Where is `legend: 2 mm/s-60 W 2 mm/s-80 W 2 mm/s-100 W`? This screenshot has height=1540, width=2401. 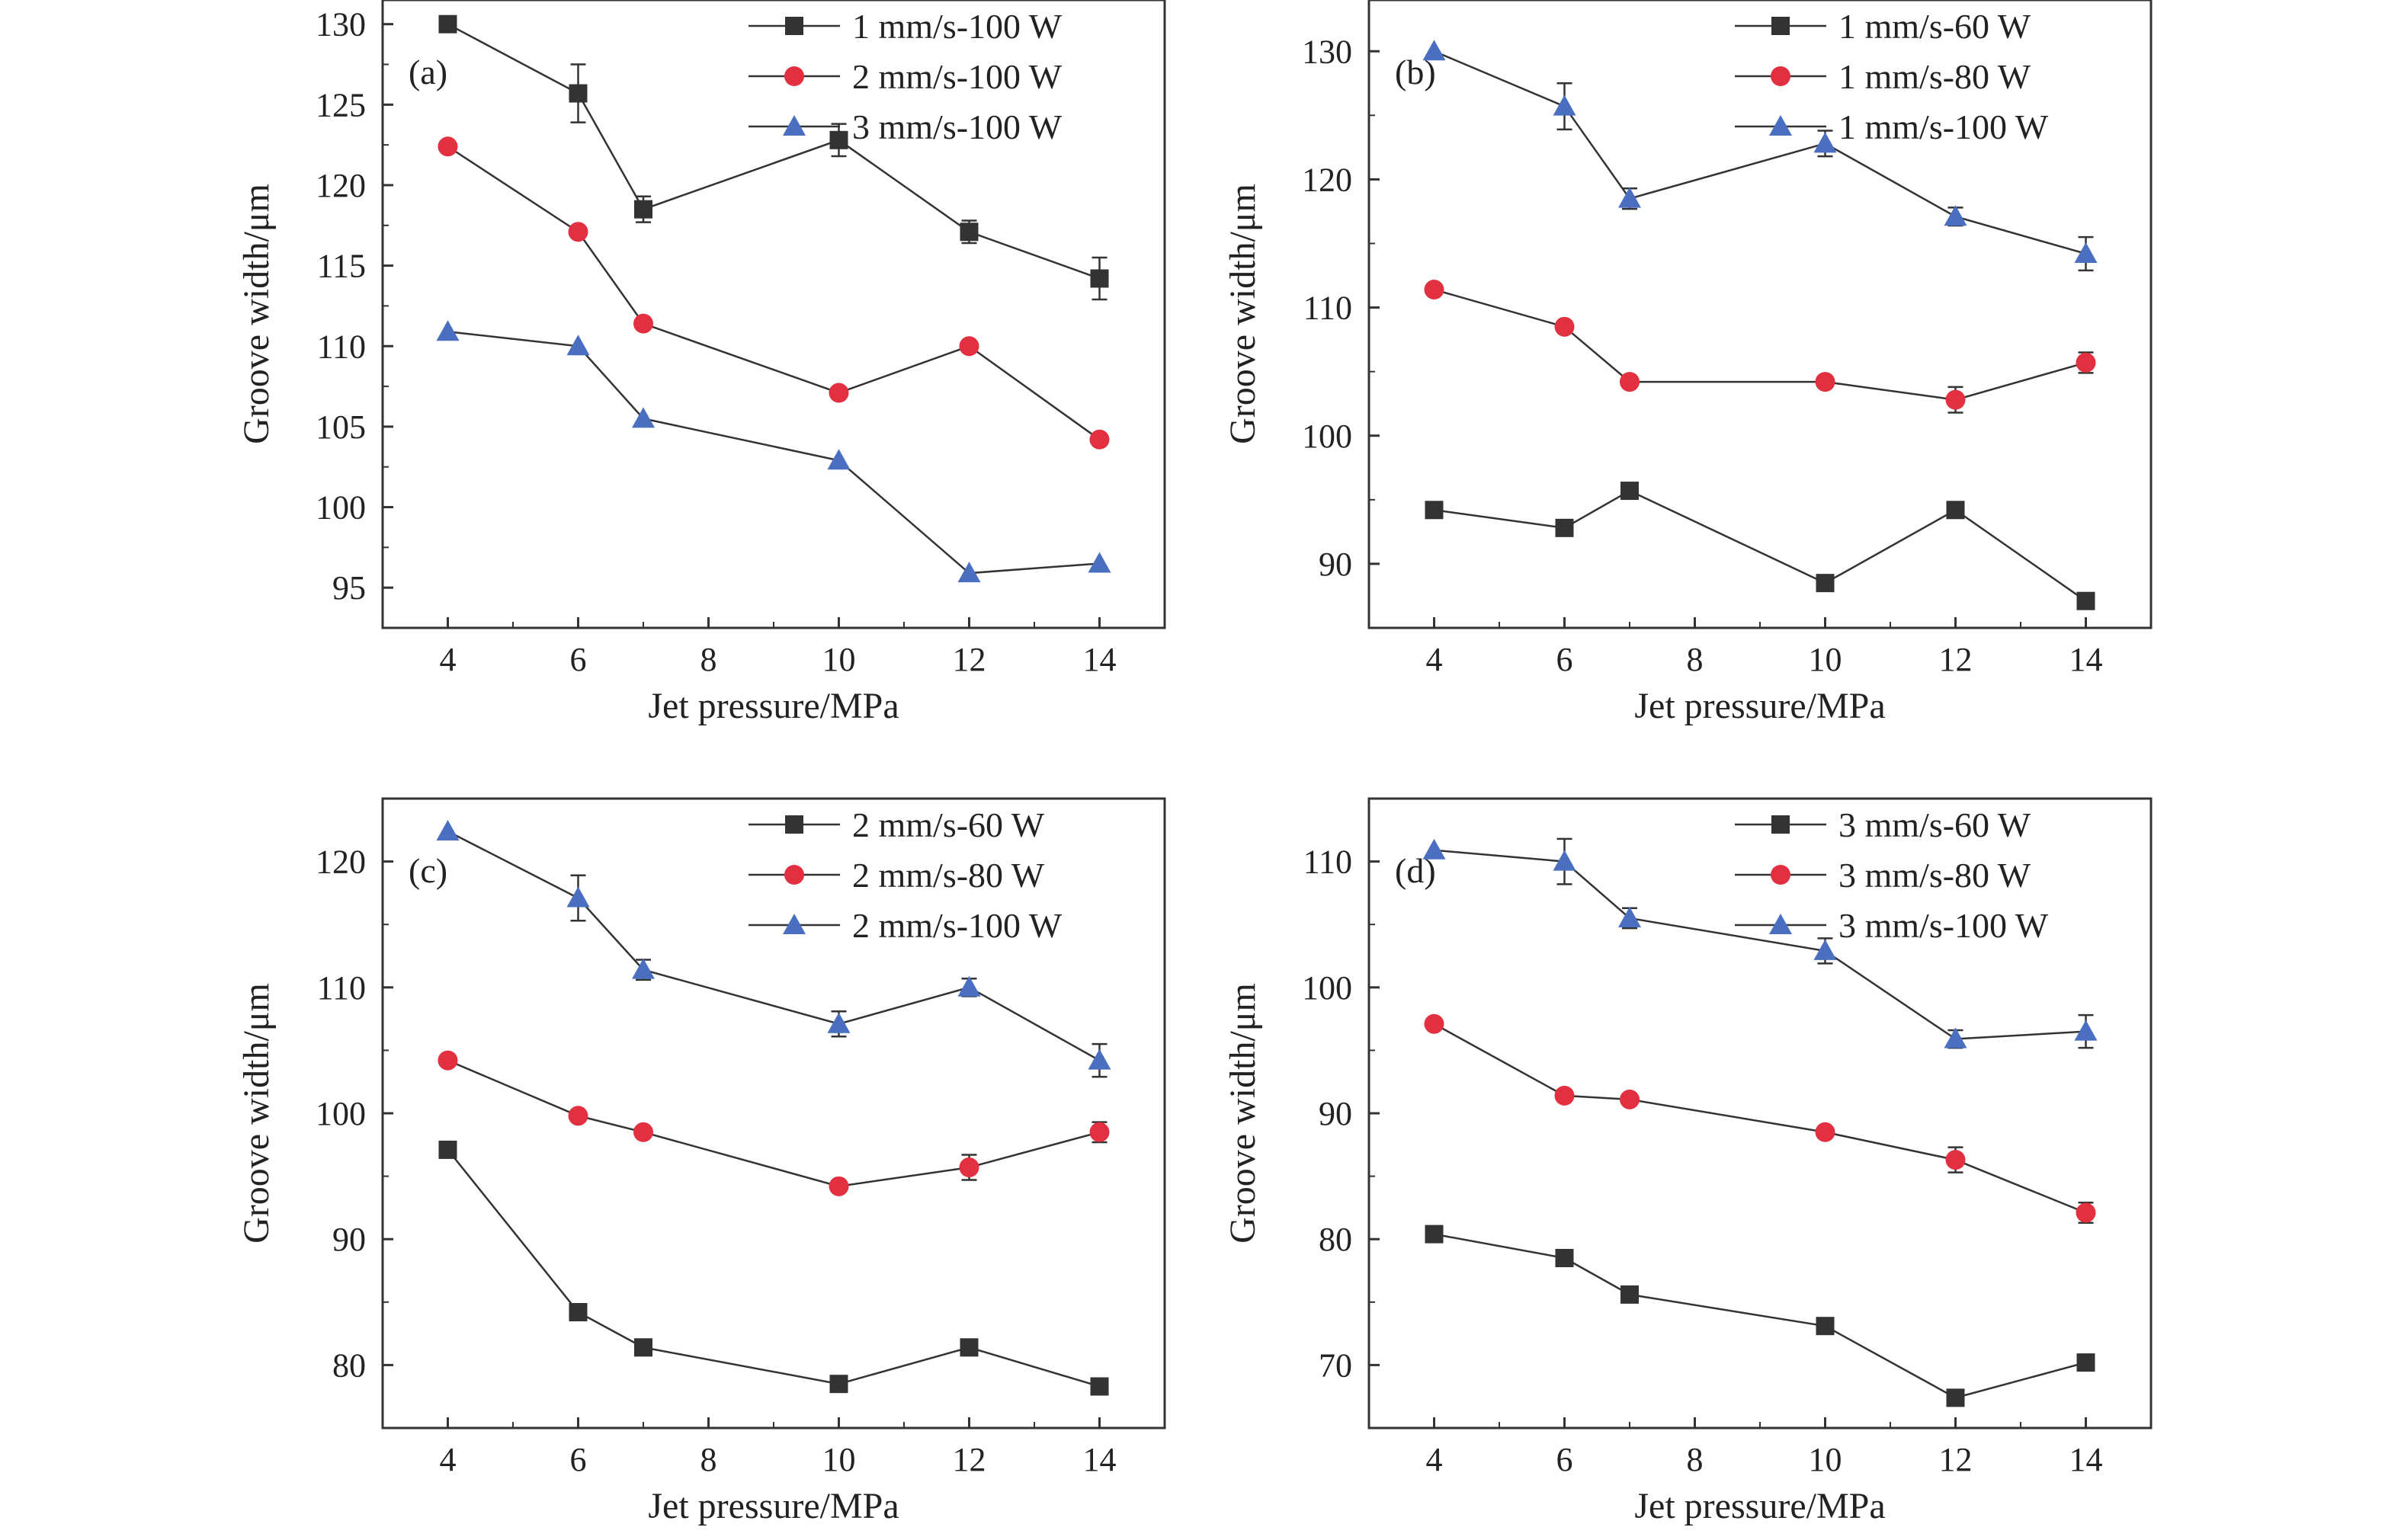
legend: 2 mm/s-60 W 2 mm/s-80 W 2 mm/s-100 W is located at coordinates (906, 875).